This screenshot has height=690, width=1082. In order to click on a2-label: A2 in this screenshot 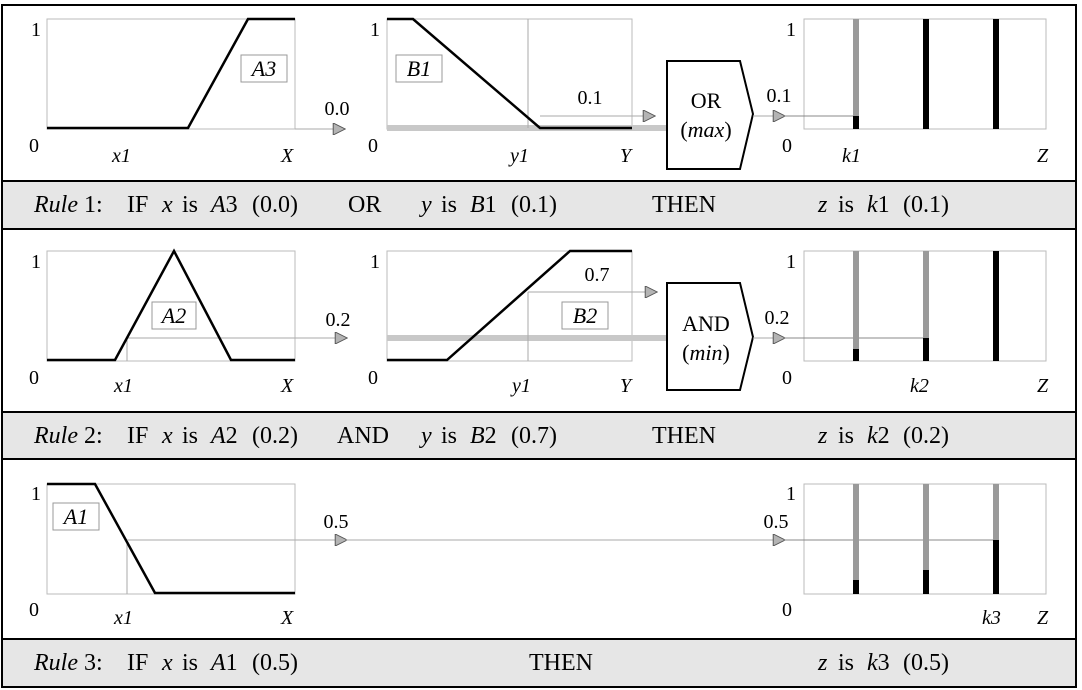, I will do `click(173, 315)`.